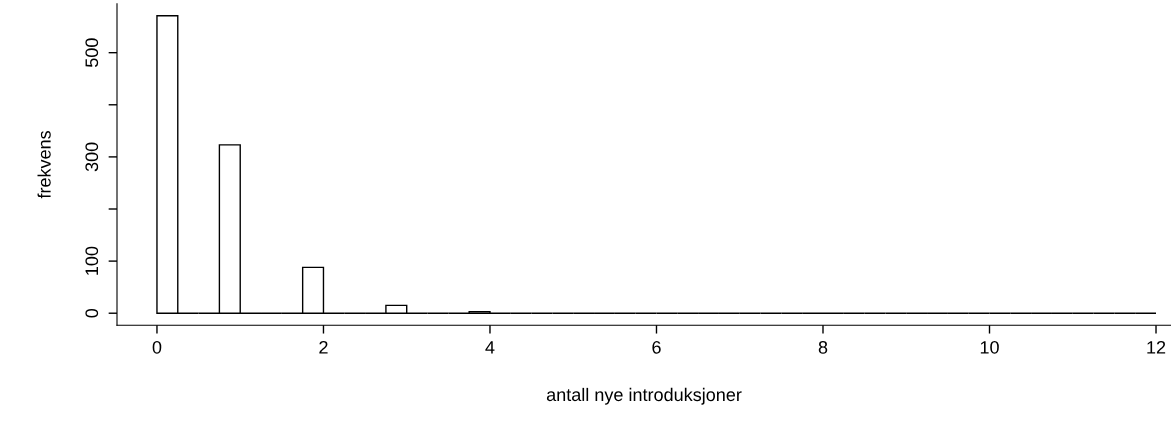 This screenshot has height=438, width=1171. Describe the element at coordinates (644, 396) in the screenshot. I see `x-axis-title: antall nye introduksjoner` at that location.